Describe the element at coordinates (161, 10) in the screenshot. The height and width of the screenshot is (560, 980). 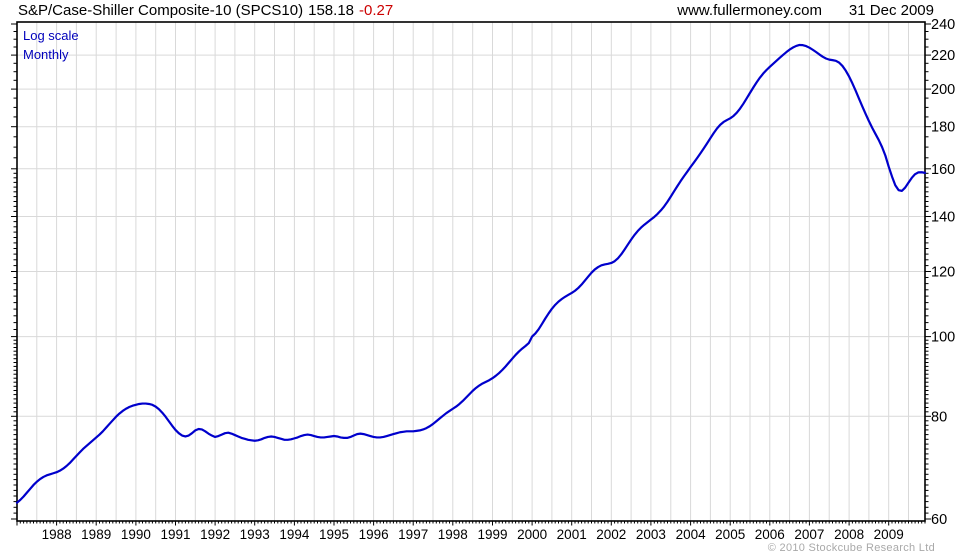
I see `chart-title: S&P/Case-Shiller Composite-10 (SPCS10)` at that location.